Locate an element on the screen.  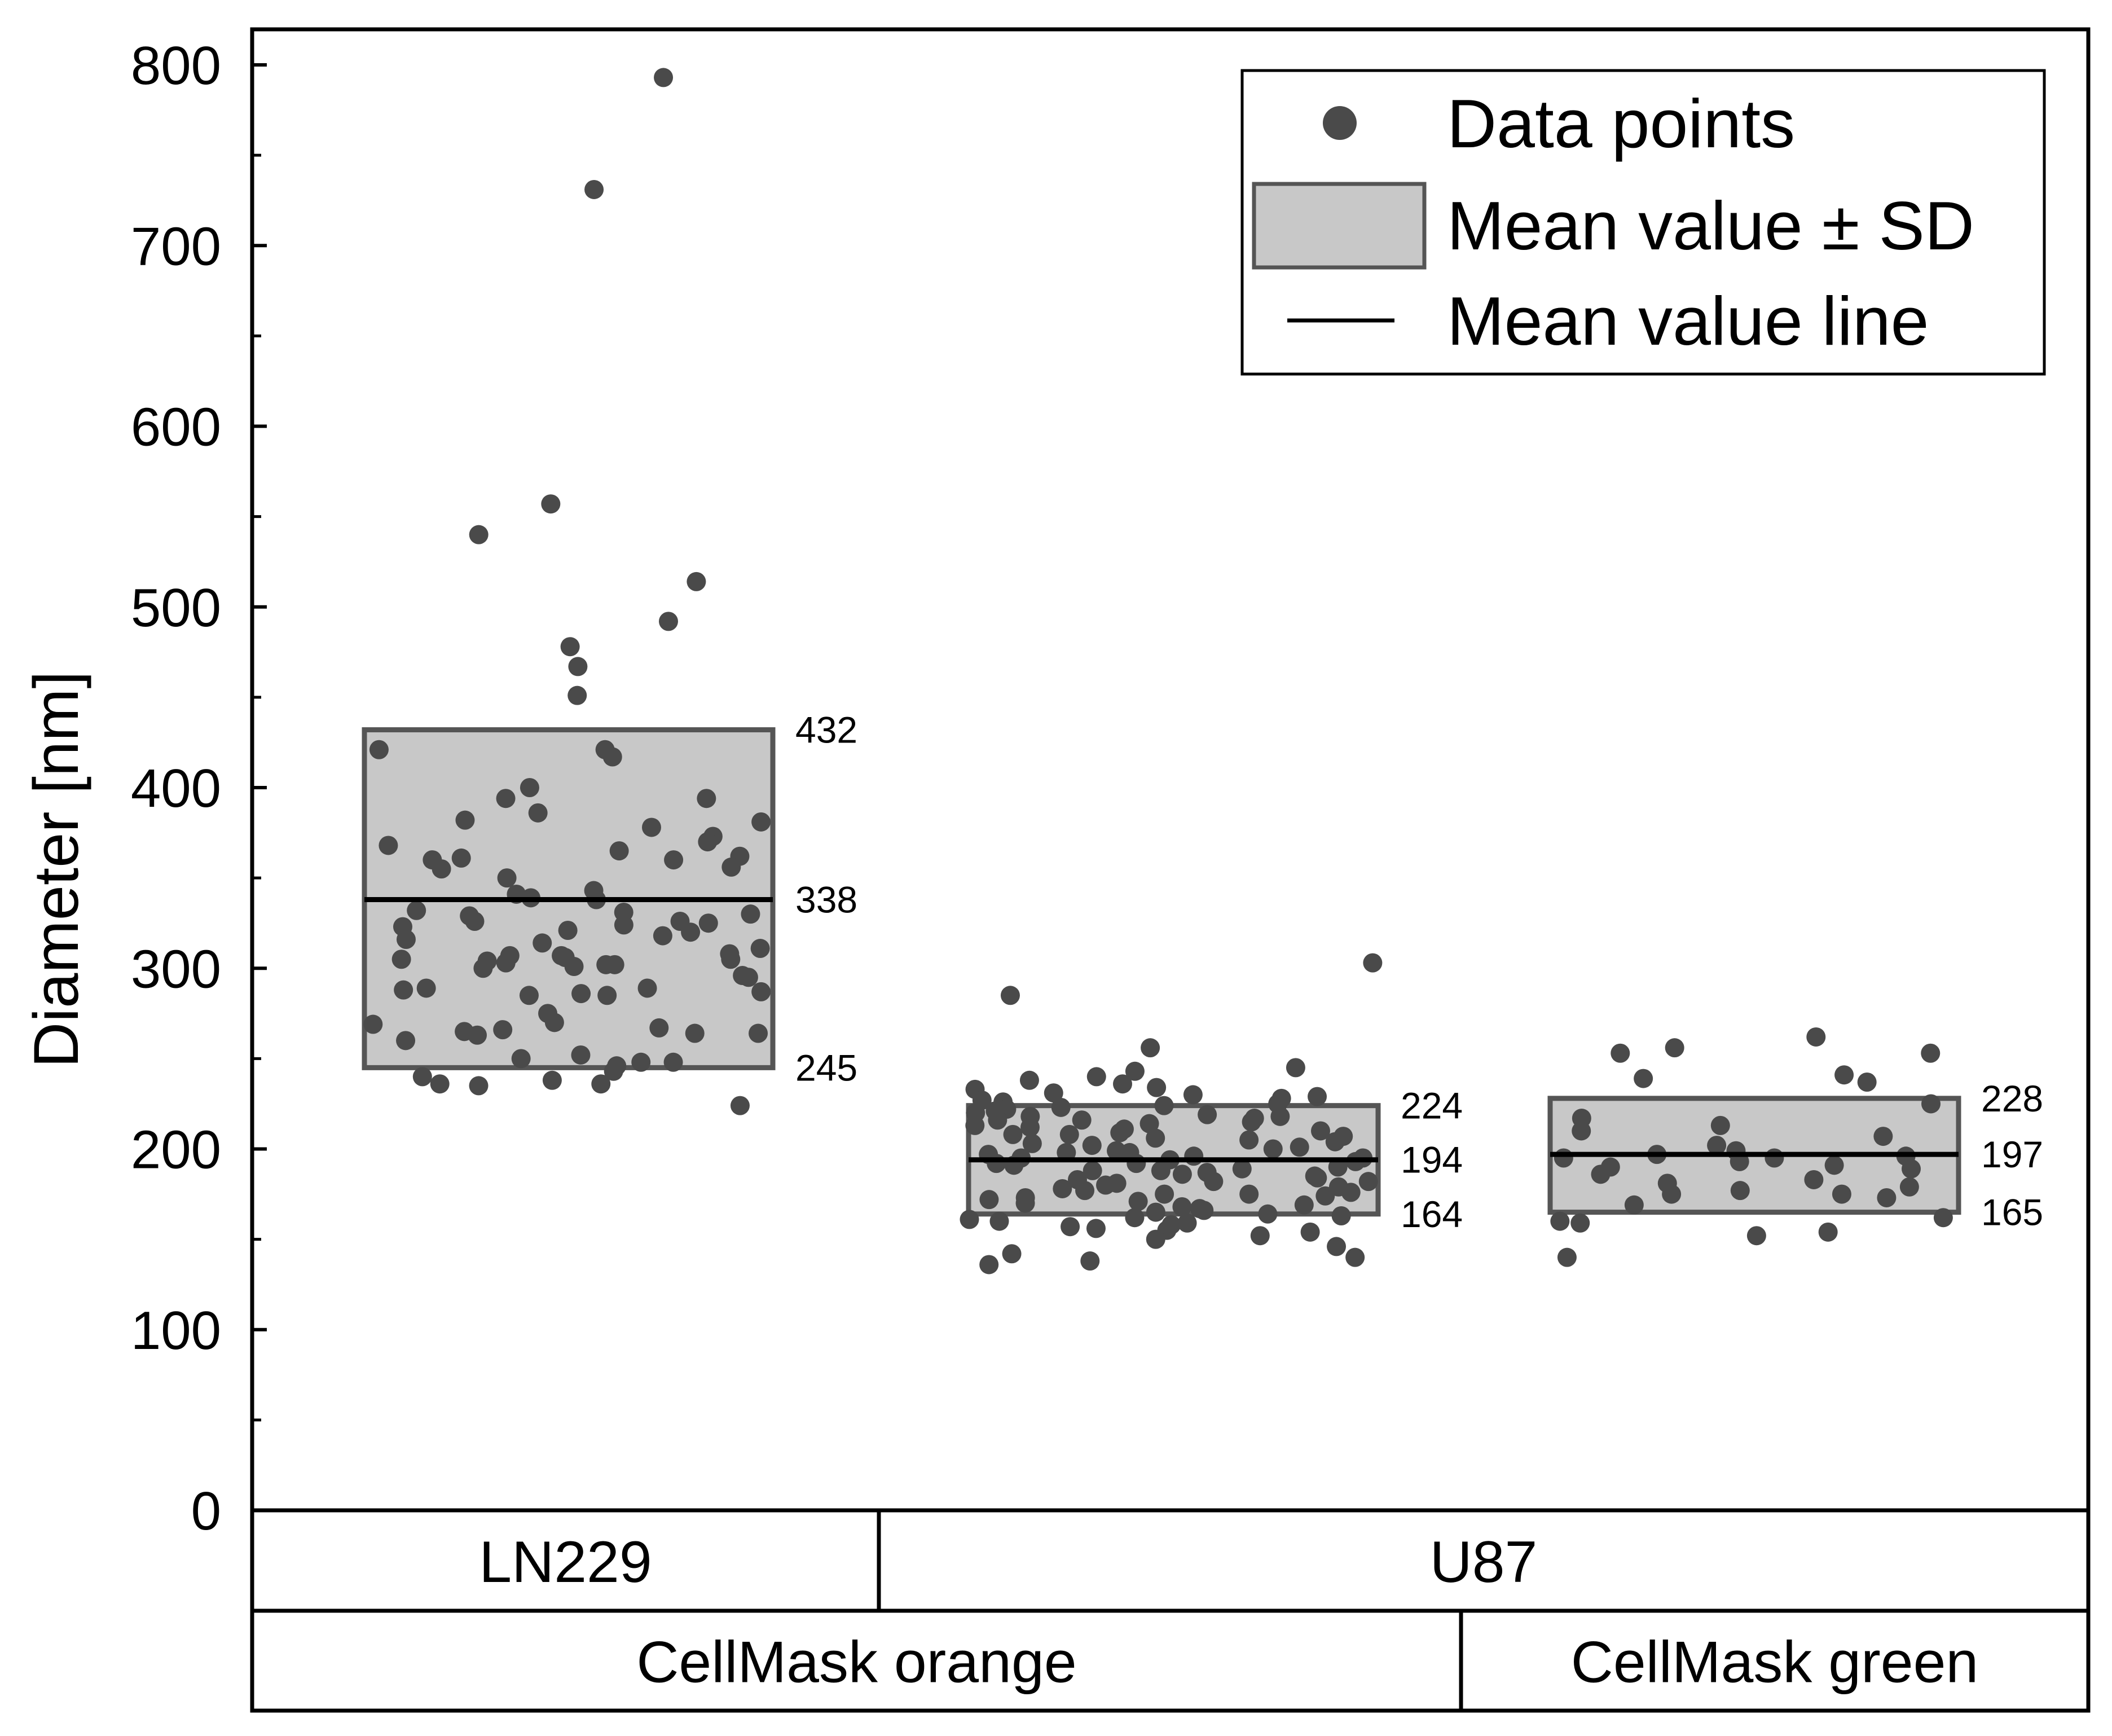
y-axis-label: Diameter [nm] is located at coordinates (56, 869).